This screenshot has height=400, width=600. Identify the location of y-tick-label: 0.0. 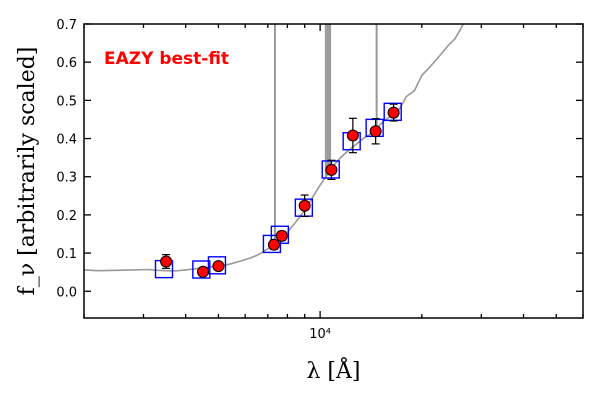
(66, 292).